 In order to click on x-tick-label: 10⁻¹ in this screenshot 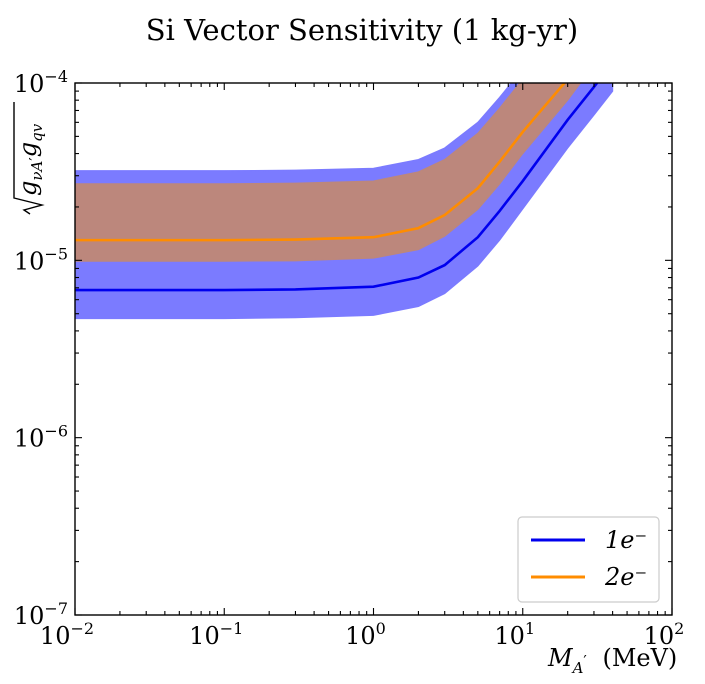, I will do `click(216, 634)`.